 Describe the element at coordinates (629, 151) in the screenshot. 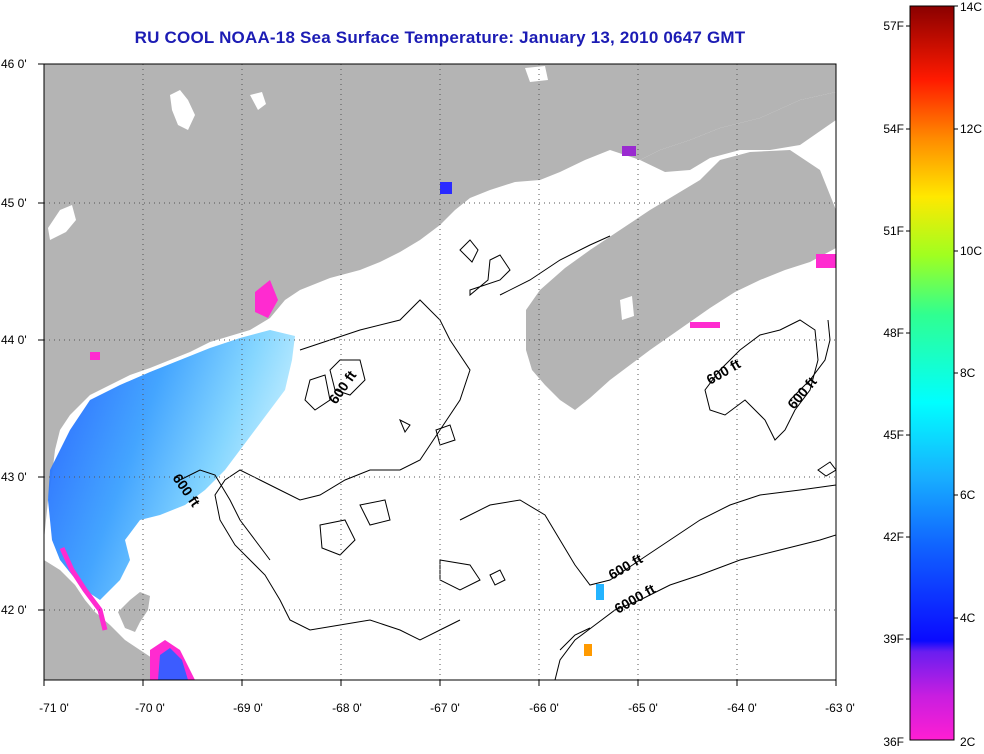

I see `sst-patch-fundy` at that location.